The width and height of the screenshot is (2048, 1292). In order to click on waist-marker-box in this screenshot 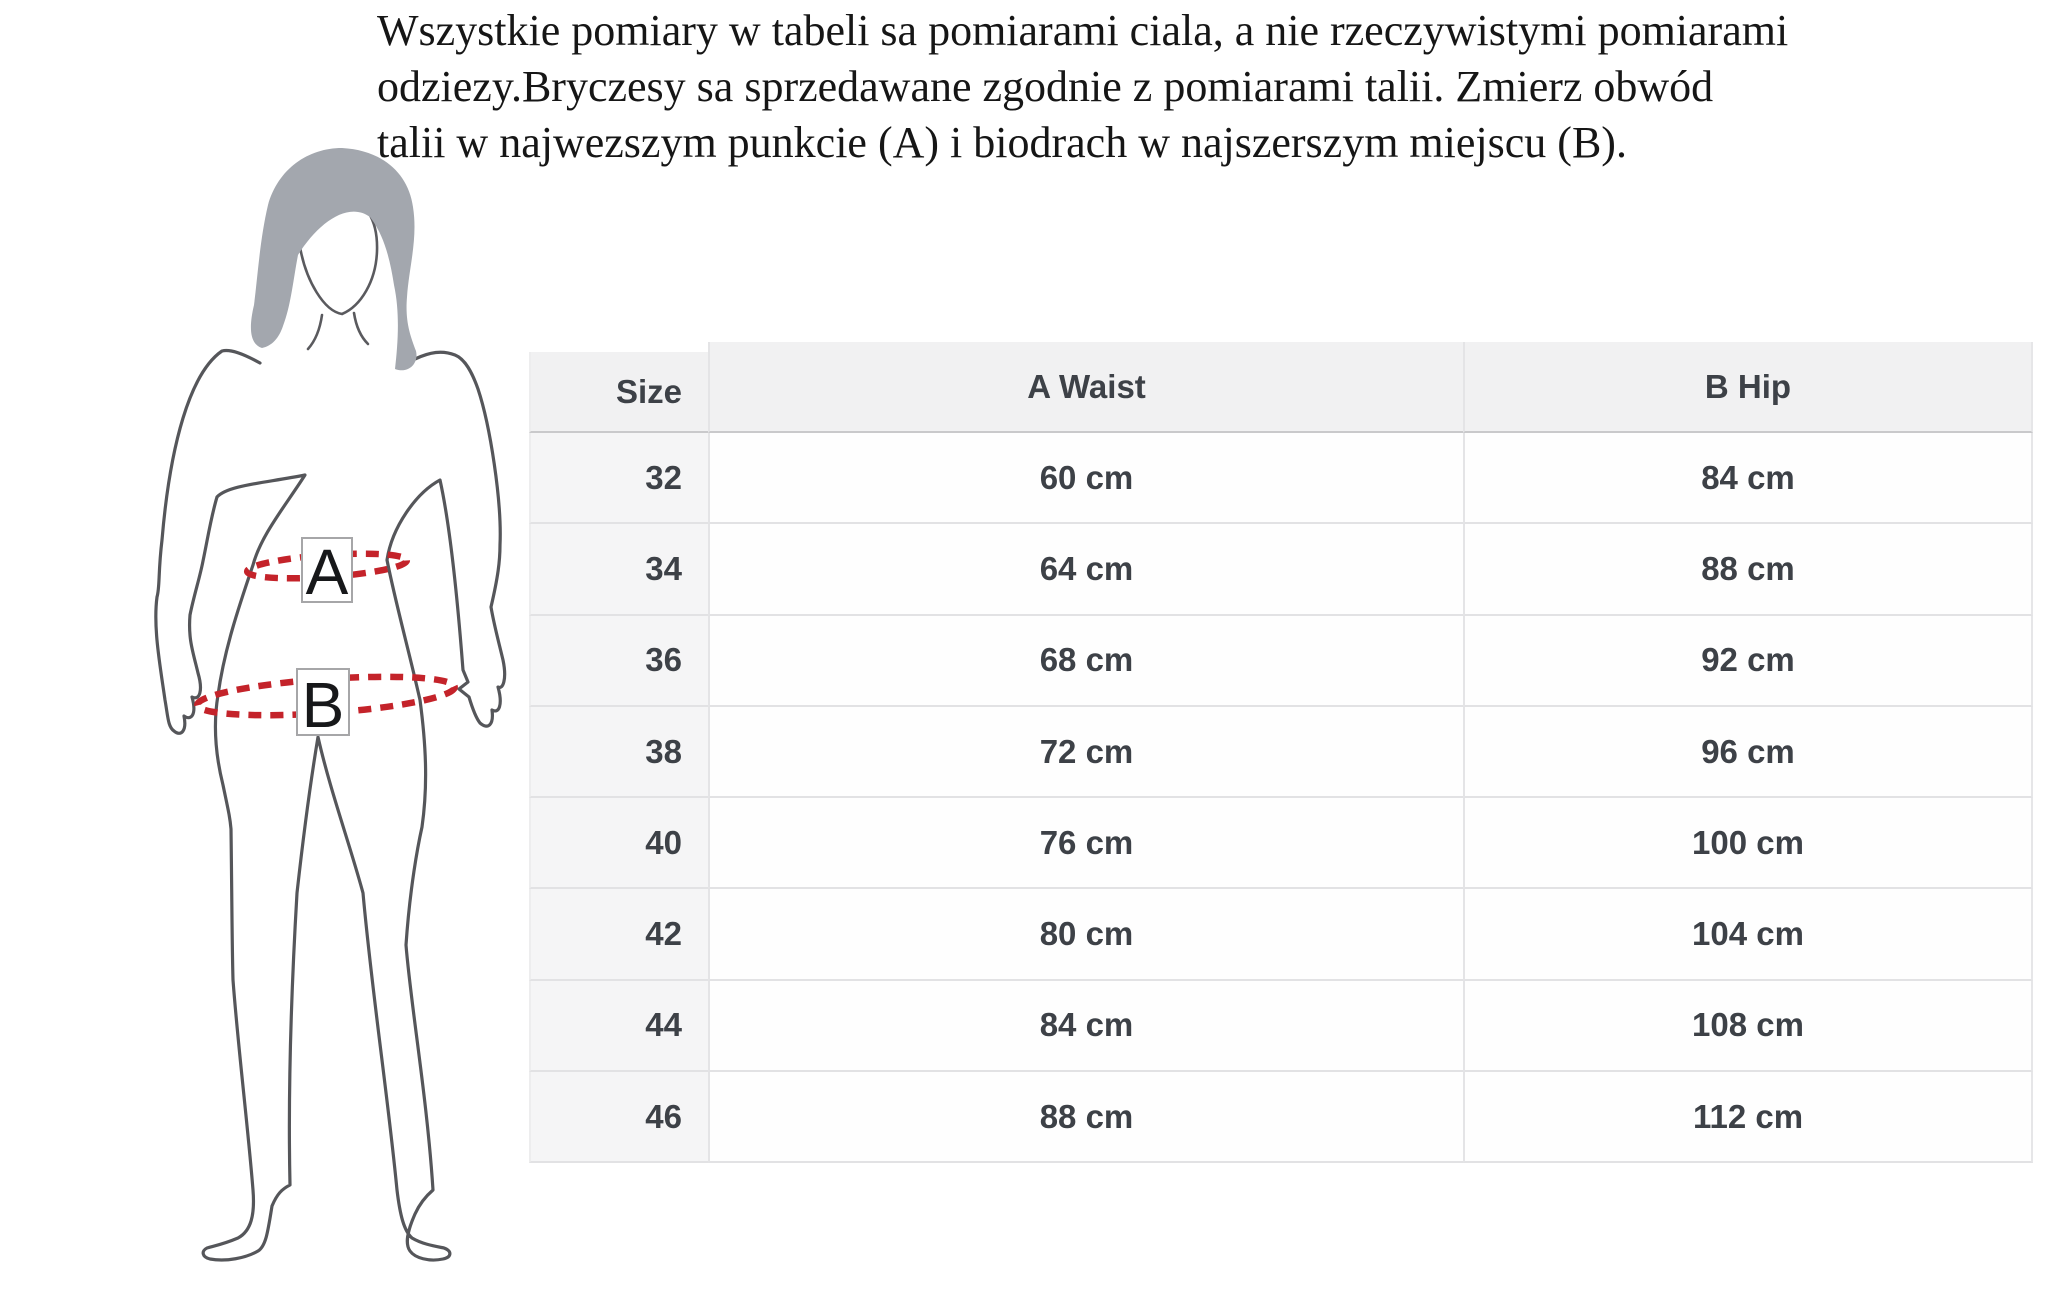, I will do `click(327, 570)`.